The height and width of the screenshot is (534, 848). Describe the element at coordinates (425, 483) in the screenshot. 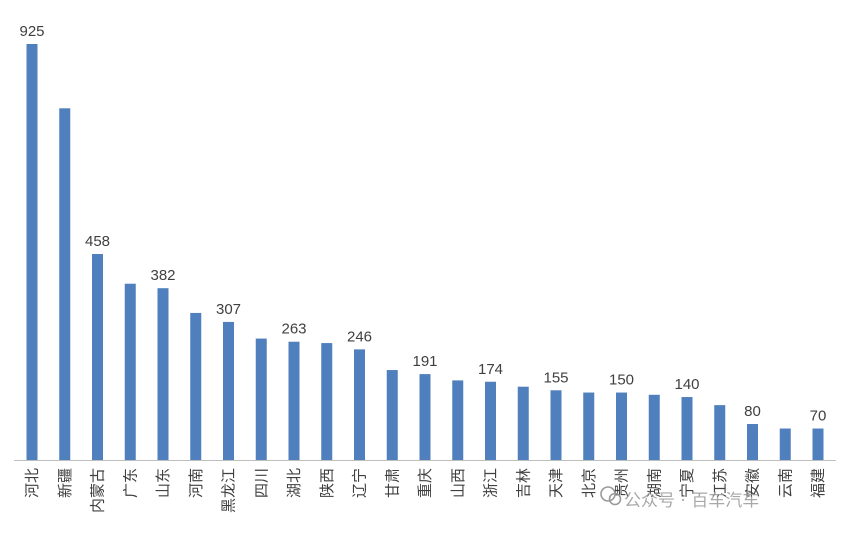

I see `x-tick-label-13: 重庆` at that location.